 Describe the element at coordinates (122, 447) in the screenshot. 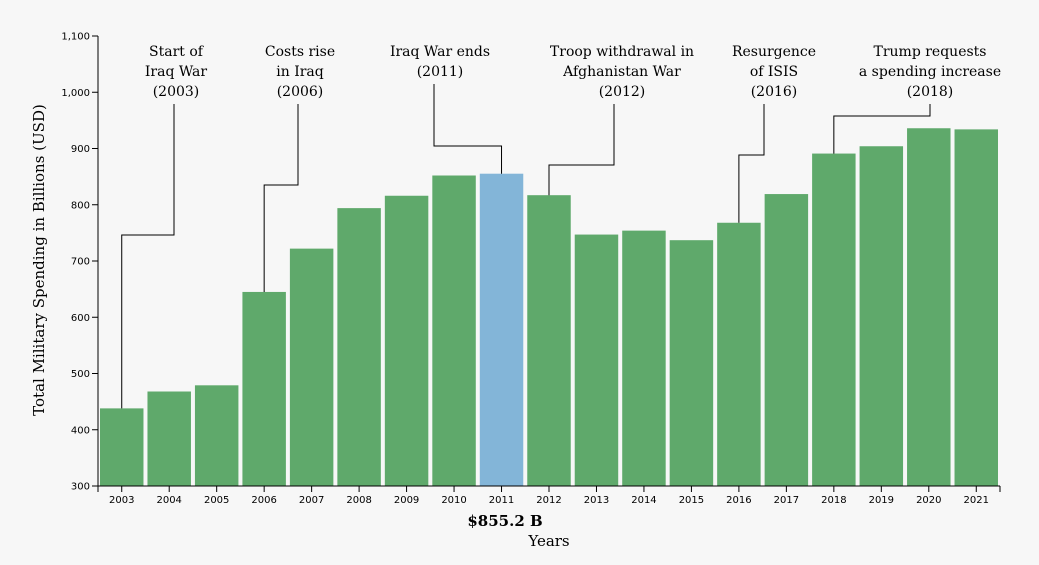

I see `bar-2003` at that location.